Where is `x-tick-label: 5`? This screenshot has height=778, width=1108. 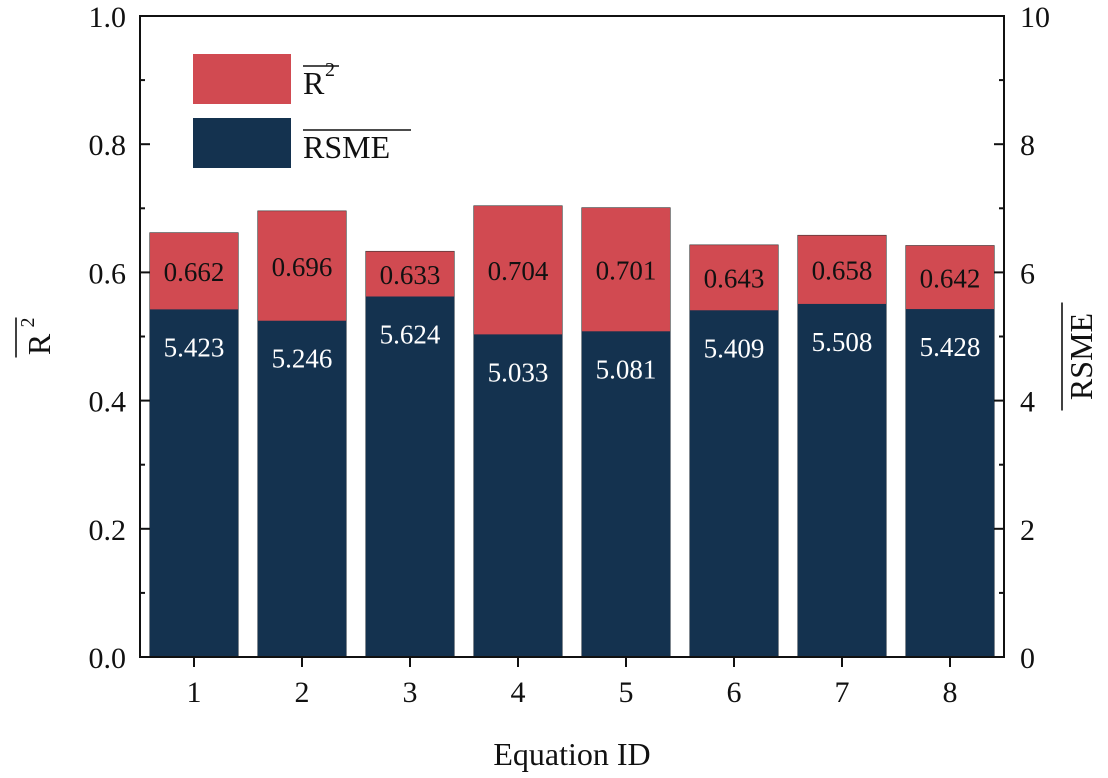
x-tick-label: 5 is located at coordinates (626, 692).